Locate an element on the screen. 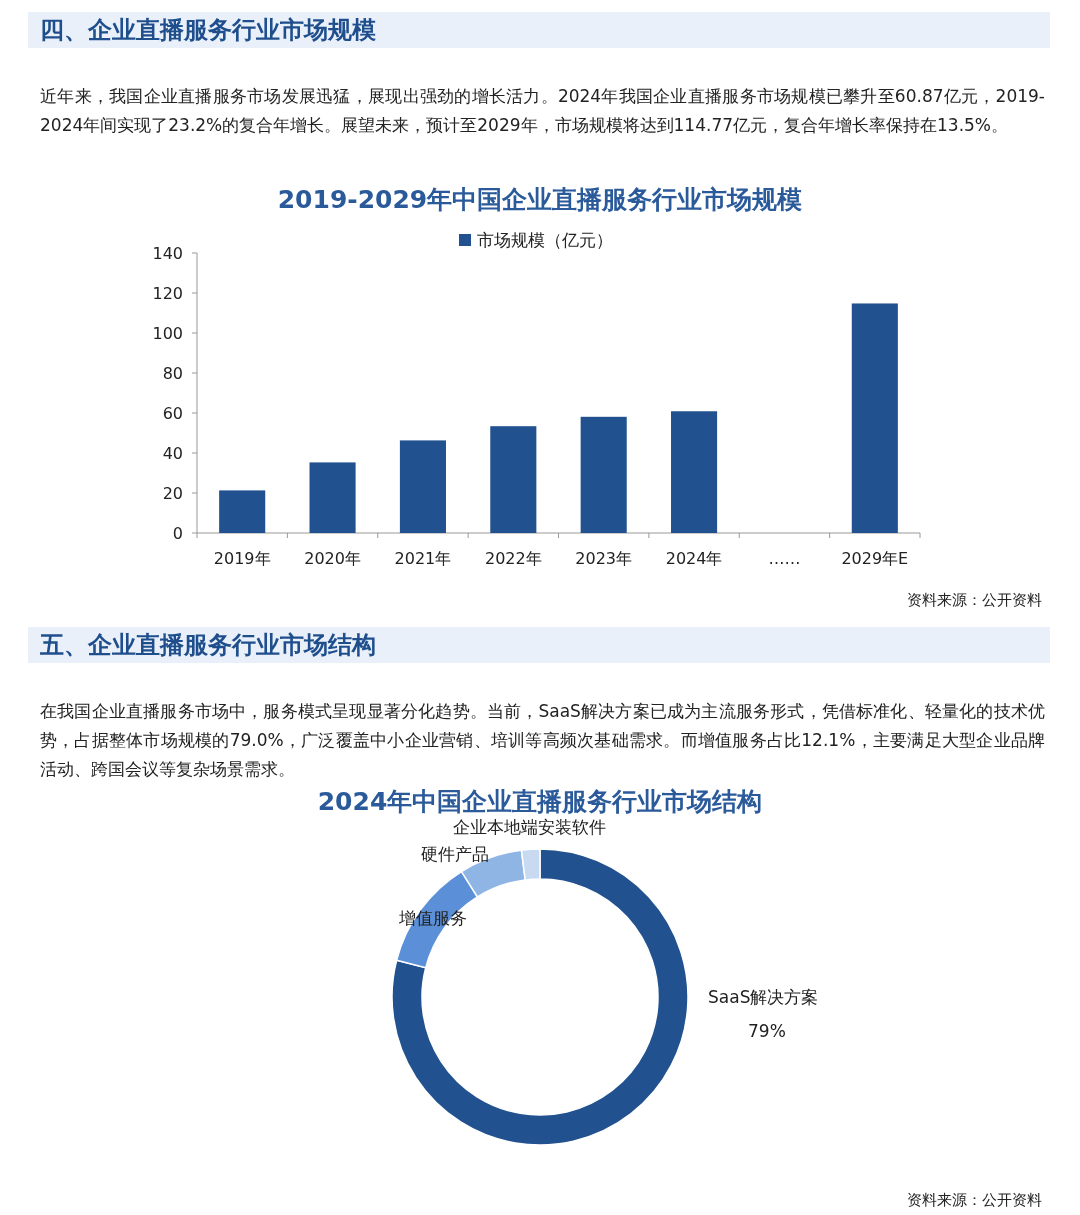 The image size is (1080, 1215). y-tick-label: 100 is located at coordinates (167, 333).